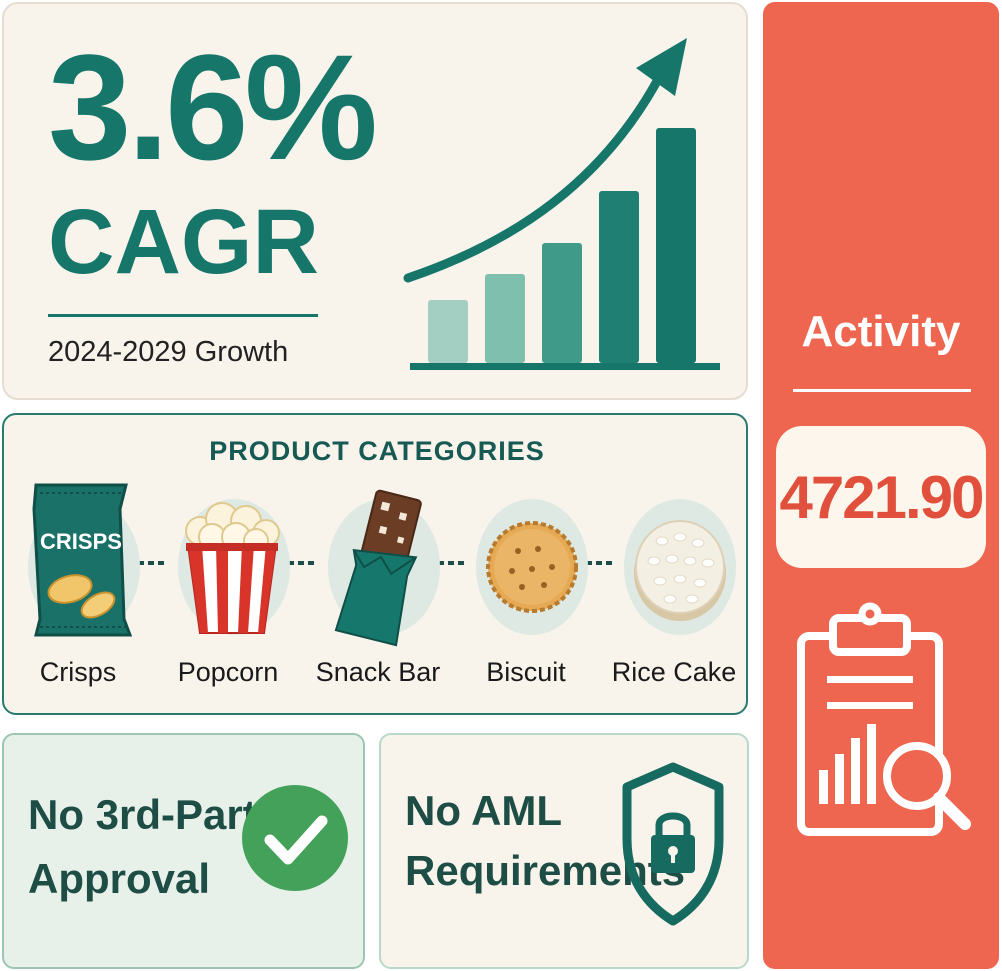 This screenshot has width=1002, height=971. I want to click on checkmark-icon, so click(295, 838).